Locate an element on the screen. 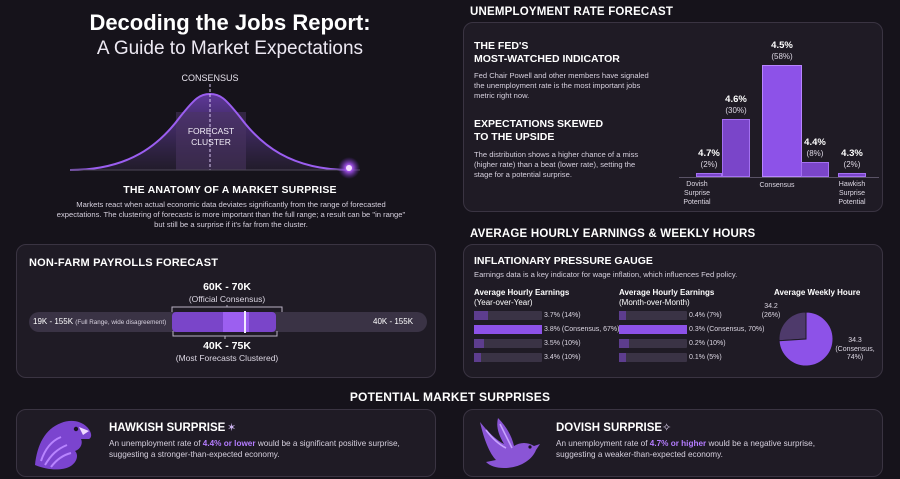 Image resolution: width=900 pixels, height=479 pixels. wage-bar-label: 3.8% (Consensus, 67%) is located at coordinates (582, 329).